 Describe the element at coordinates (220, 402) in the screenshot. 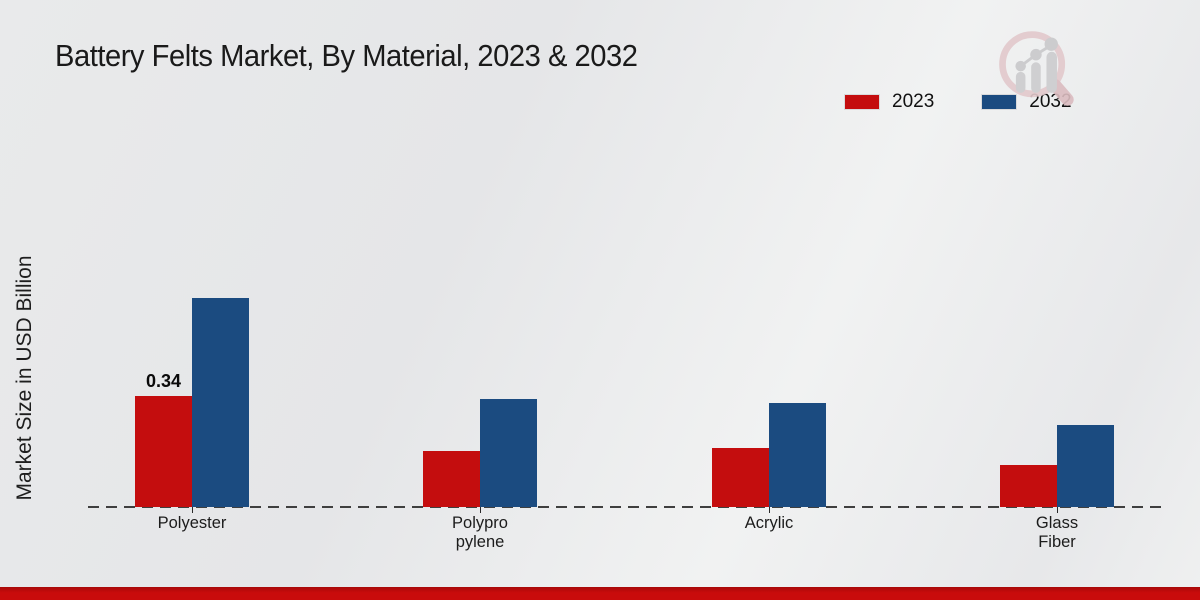

I see `bar-2032-polyester` at that location.